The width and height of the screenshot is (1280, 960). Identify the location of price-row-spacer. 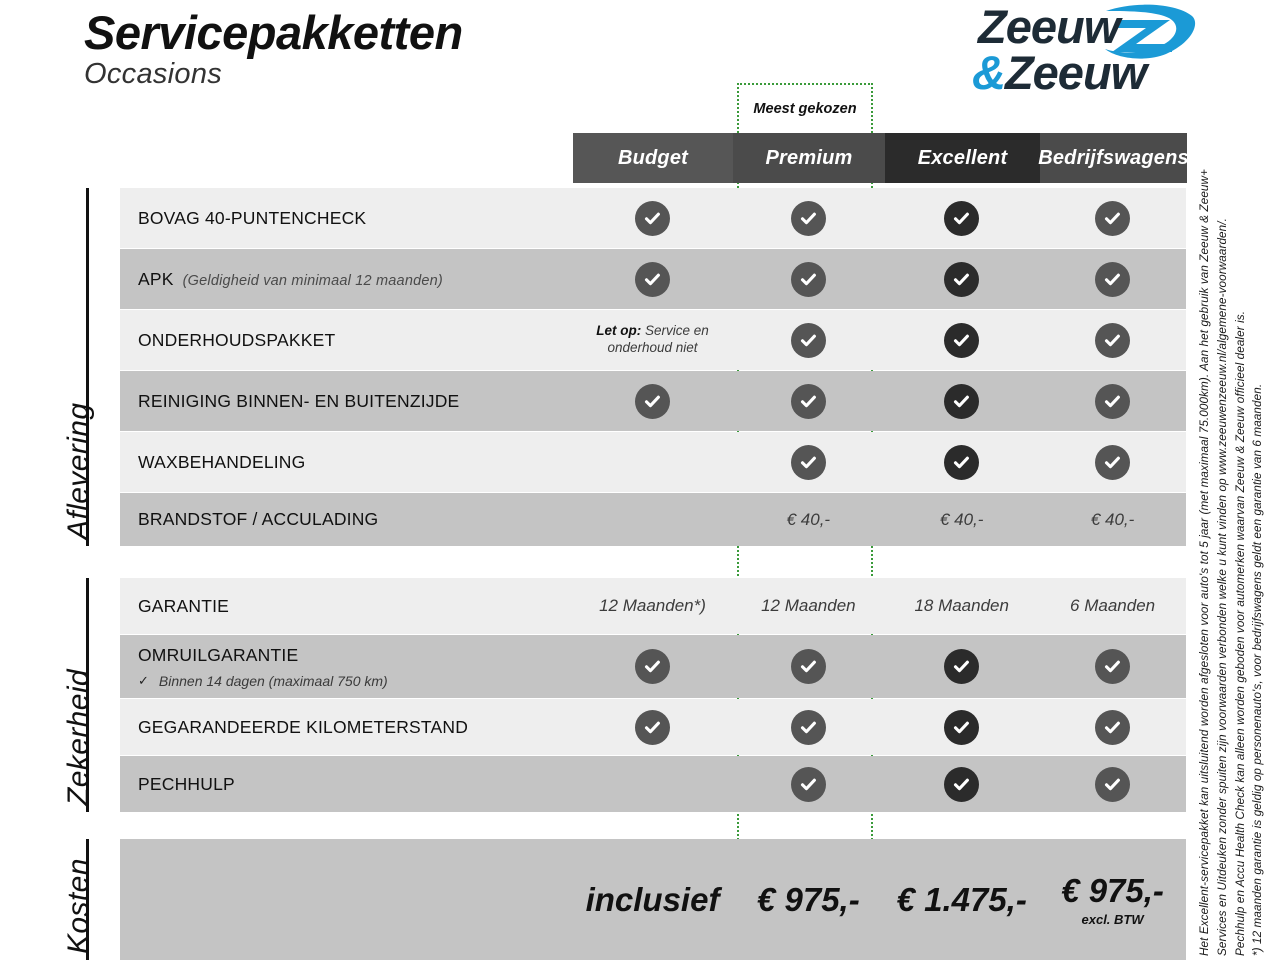
(346, 899).